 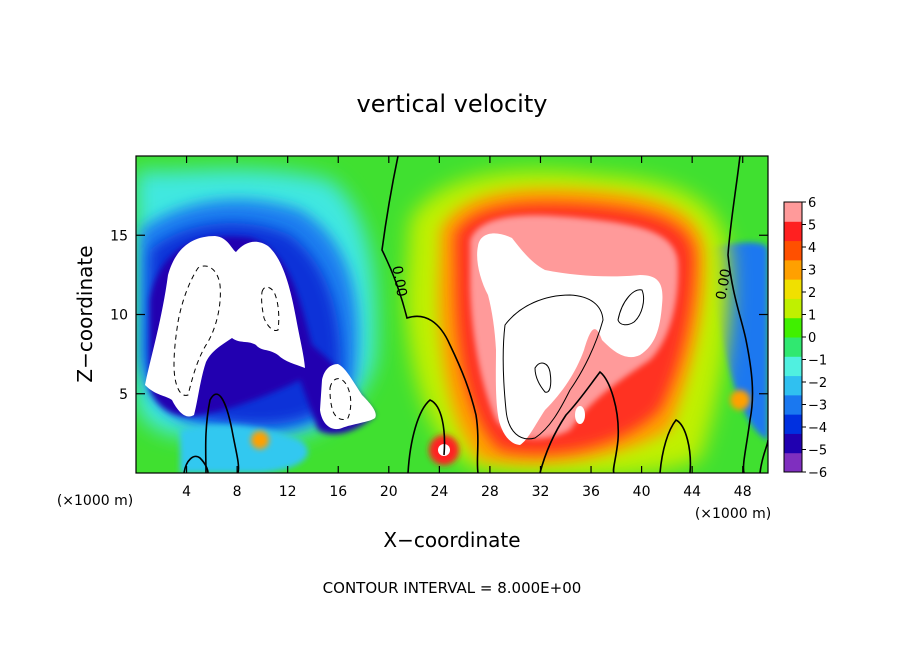 What do you see at coordinates (631, 307) in the screenshot?
I see `positive-contour-small-b` at bounding box center [631, 307].